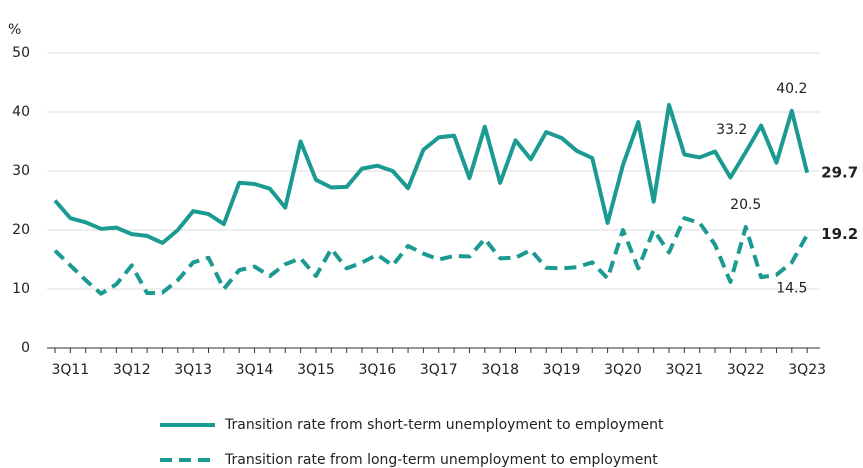 The width and height of the screenshot is (863, 468). Describe the element at coordinates (745, 205) in the screenshot. I see `data-label: 20.5` at that location.